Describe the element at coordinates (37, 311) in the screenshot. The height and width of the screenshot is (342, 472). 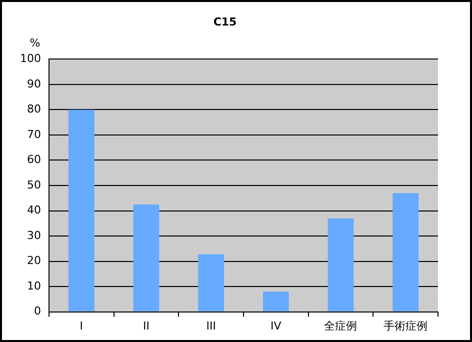
I see `y-tick-label: 0` at that location.